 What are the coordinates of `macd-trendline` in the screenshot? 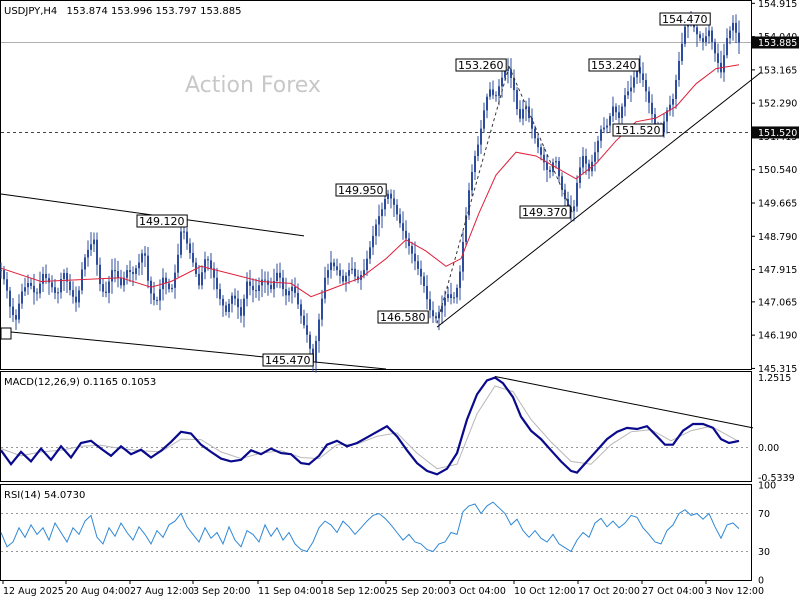 It's located at (624, 402).